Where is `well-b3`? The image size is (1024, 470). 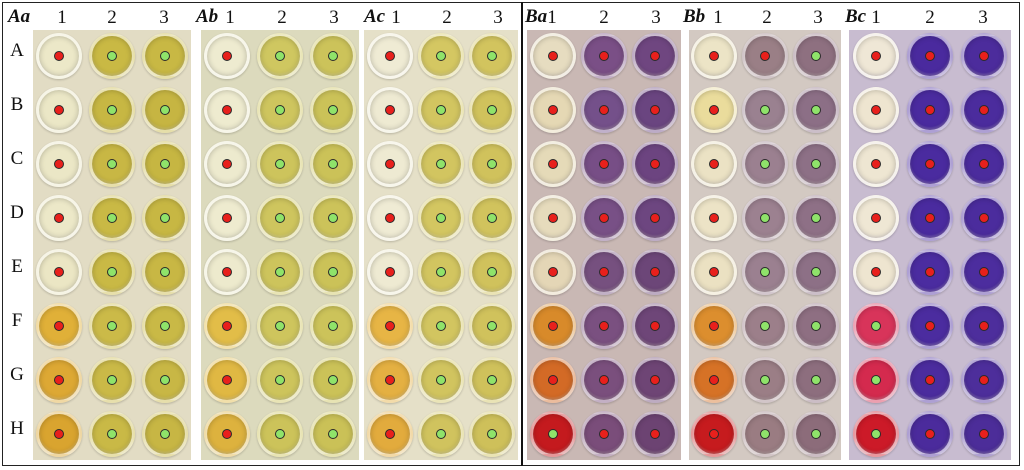
well-b3 is located at coordinates (492, 110).